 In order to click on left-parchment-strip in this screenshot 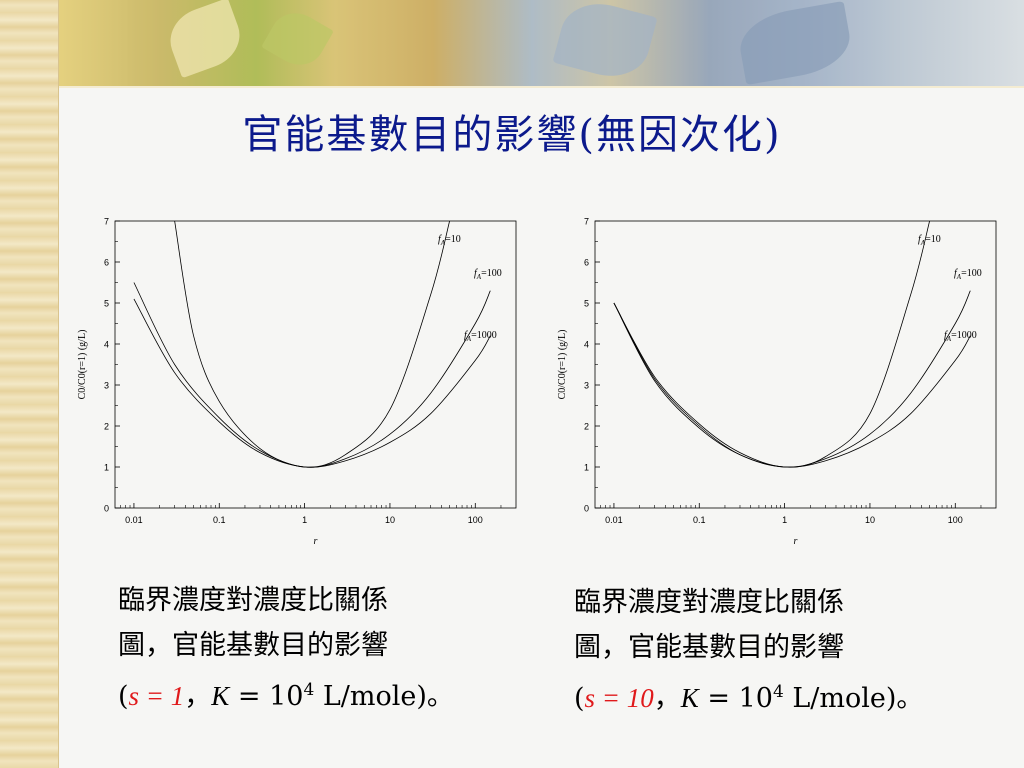, I will do `click(29, 384)`.